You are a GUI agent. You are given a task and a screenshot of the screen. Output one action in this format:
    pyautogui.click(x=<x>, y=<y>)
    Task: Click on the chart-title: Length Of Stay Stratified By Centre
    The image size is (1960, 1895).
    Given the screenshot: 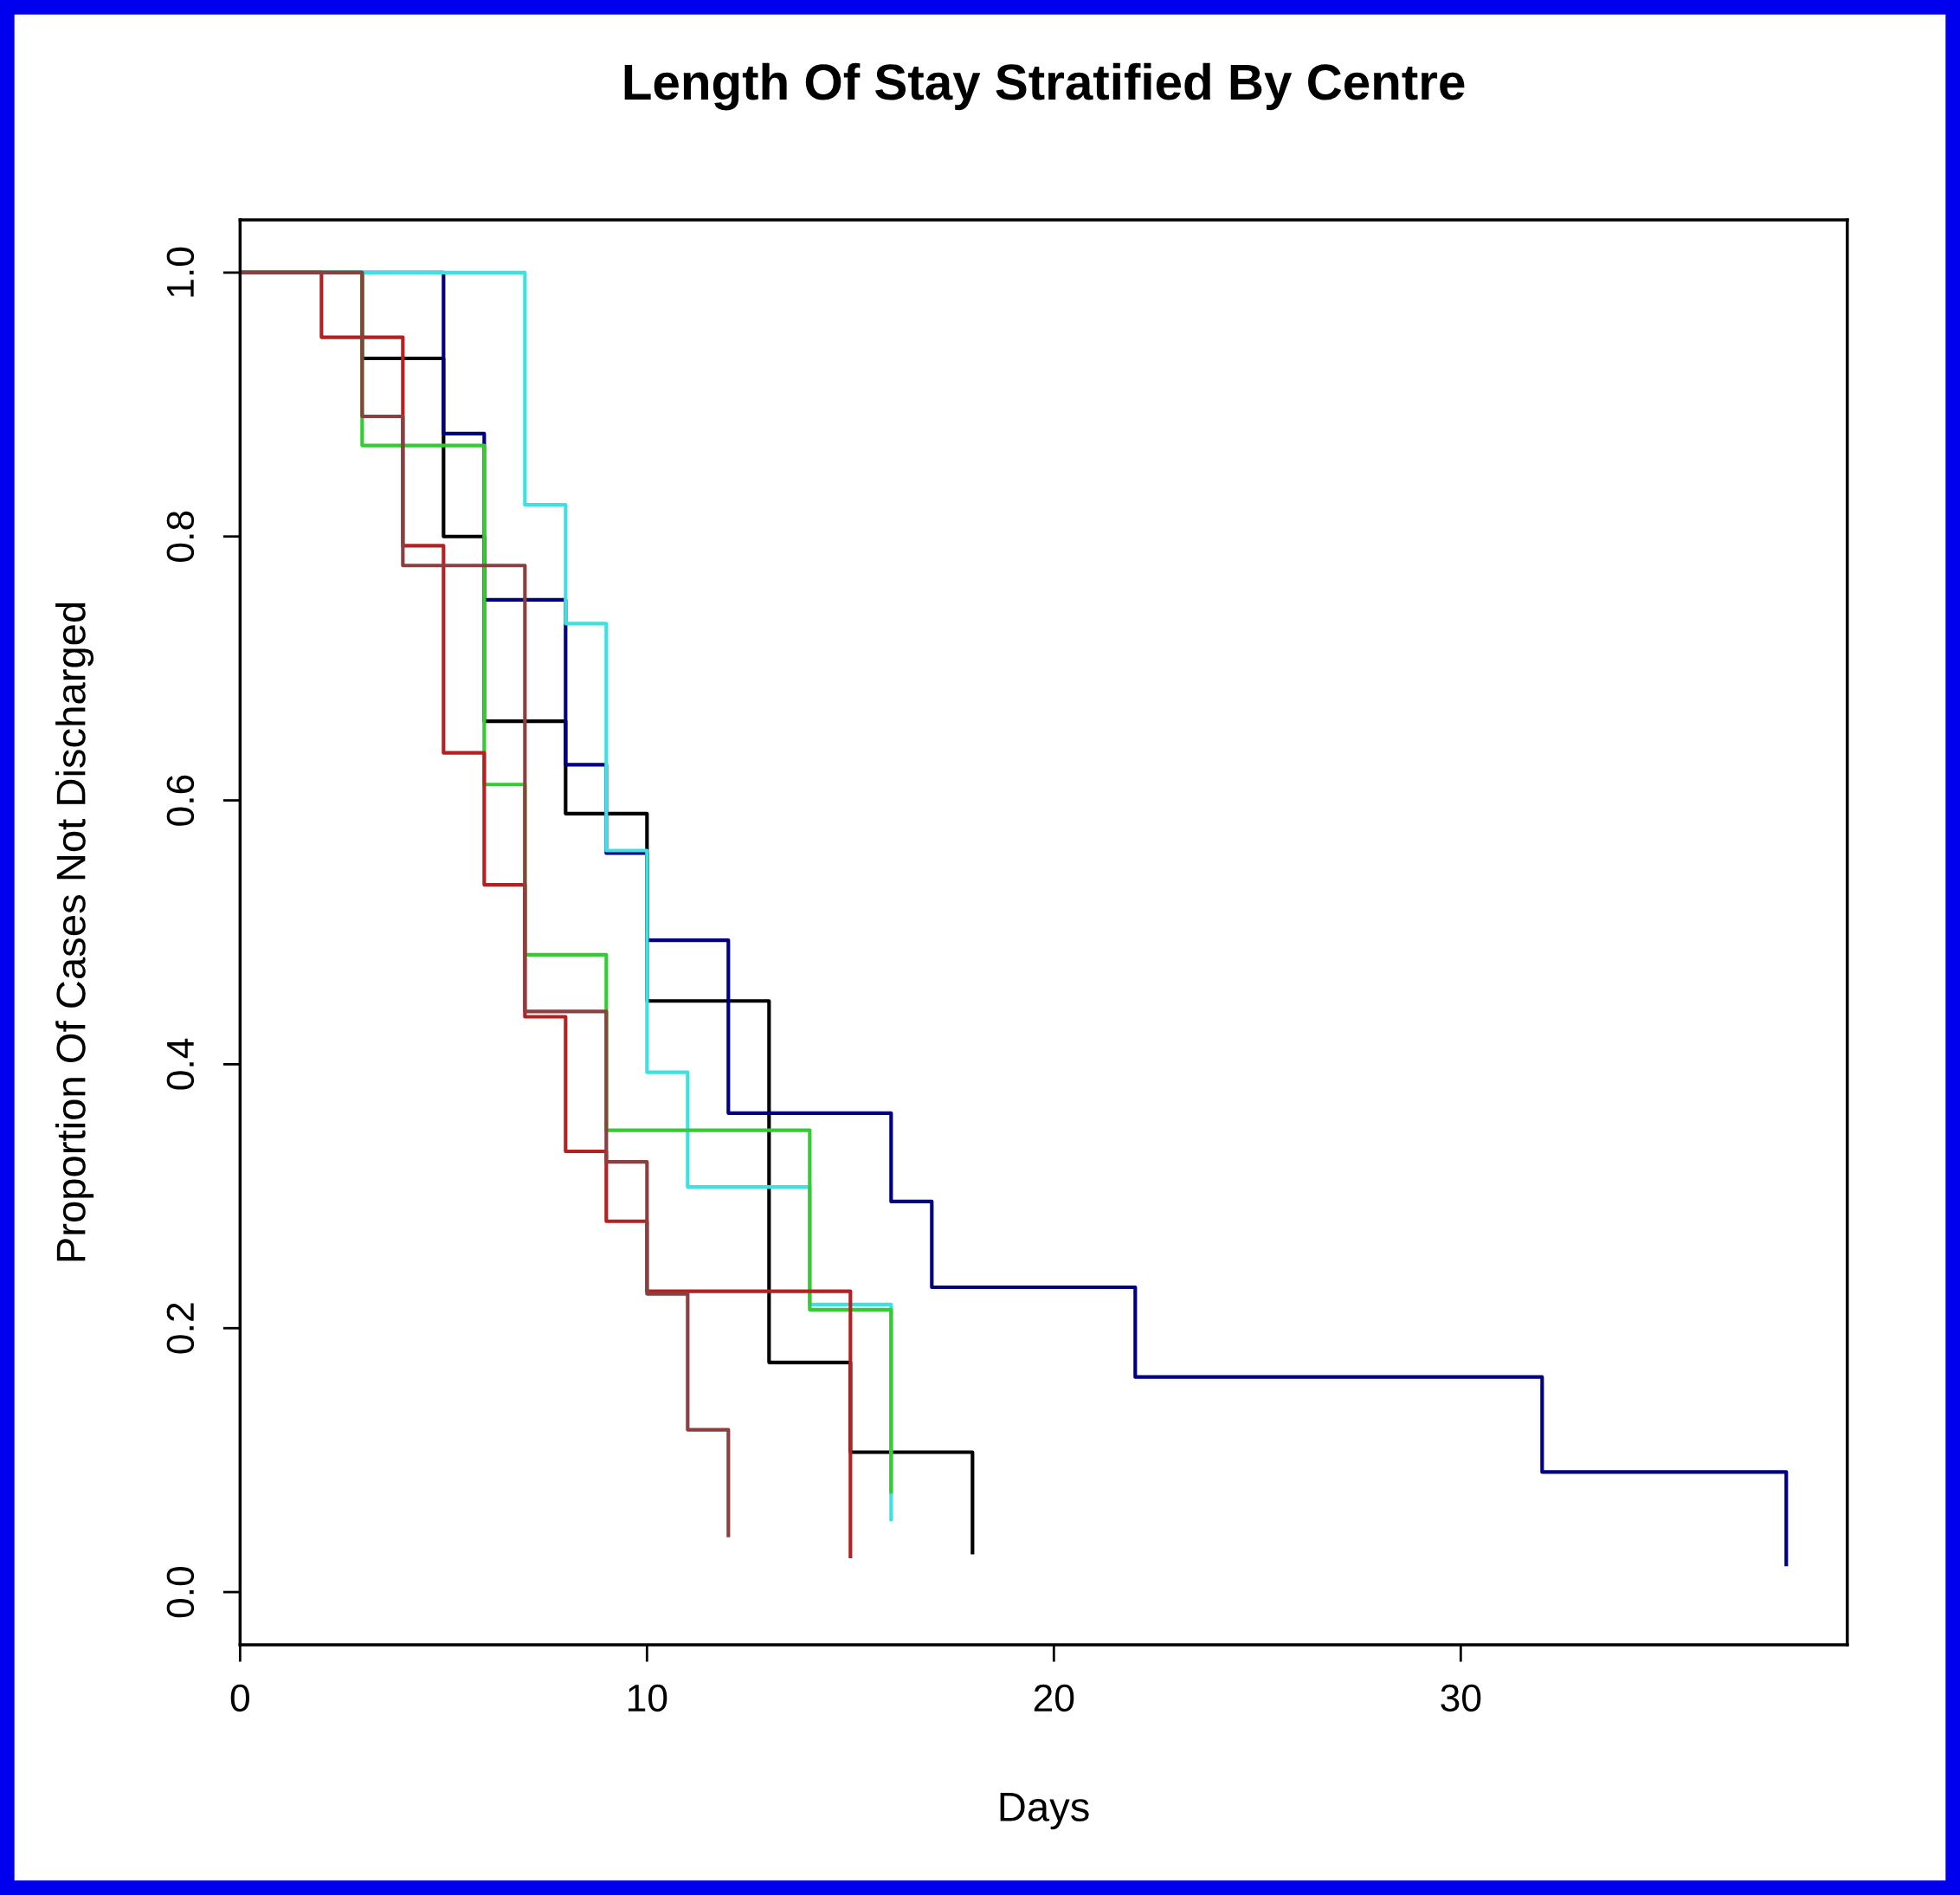 What is the action you would take?
    pyautogui.click(x=1045, y=87)
    